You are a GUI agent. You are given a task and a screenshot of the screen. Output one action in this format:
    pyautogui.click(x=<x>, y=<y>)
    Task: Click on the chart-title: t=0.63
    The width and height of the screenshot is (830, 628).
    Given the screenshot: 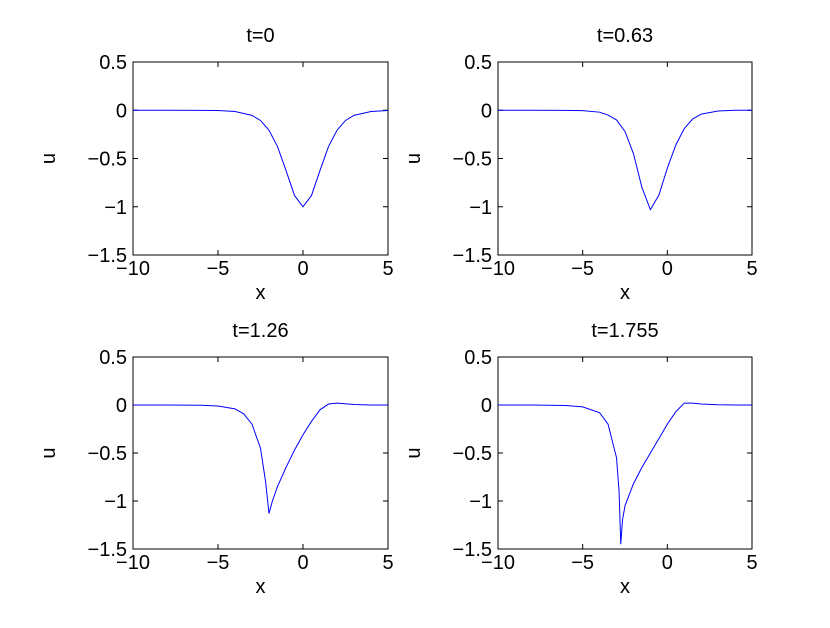 What is the action you would take?
    pyautogui.click(x=625, y=36)
    